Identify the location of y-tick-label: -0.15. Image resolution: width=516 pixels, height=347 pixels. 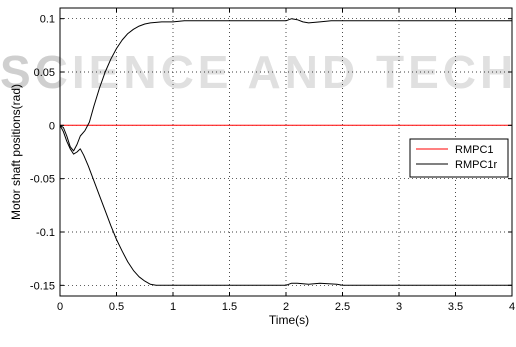
(42, 286).